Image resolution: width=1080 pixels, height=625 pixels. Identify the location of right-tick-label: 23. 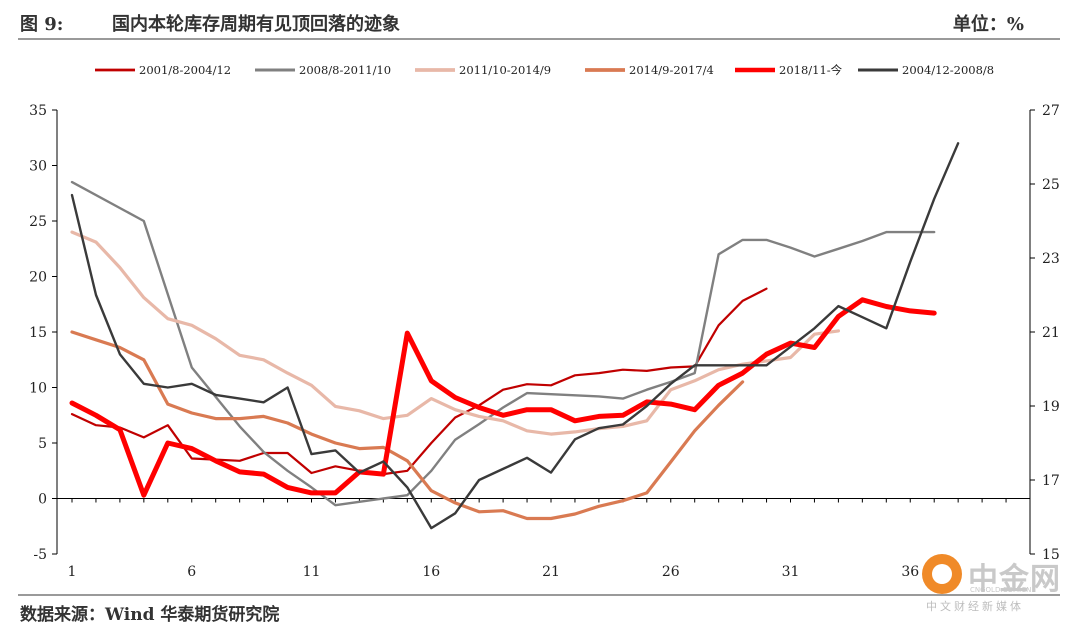
(1051, 259).